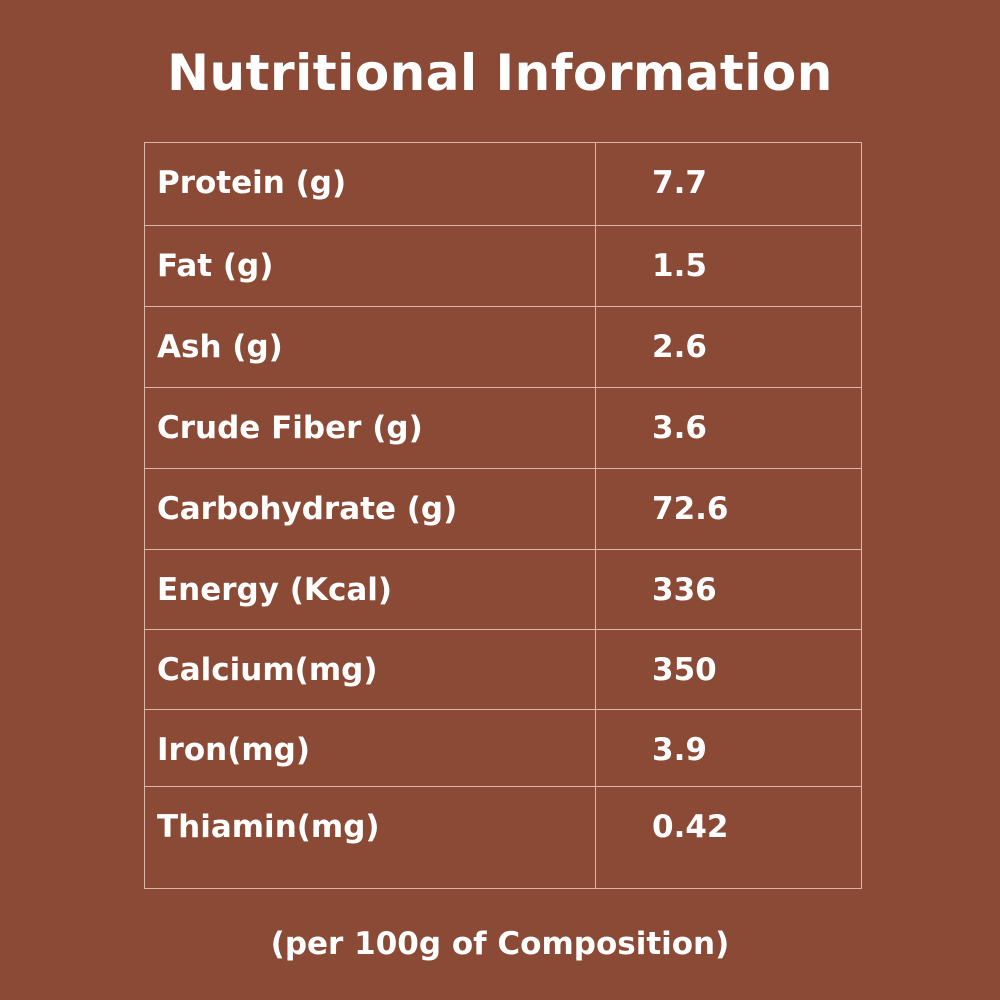 The height and width of the screenshot is (1000, 1000). I want to click on table-row: Protein (g) 7.7, so click(503, 184).